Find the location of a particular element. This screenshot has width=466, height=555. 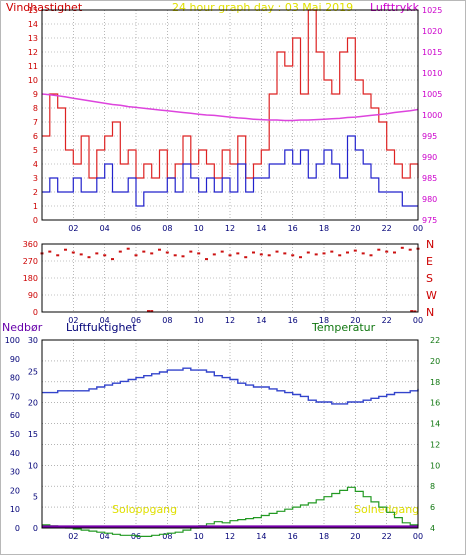

wind-ytick-label: 1 is located at coordinates (35, 206).